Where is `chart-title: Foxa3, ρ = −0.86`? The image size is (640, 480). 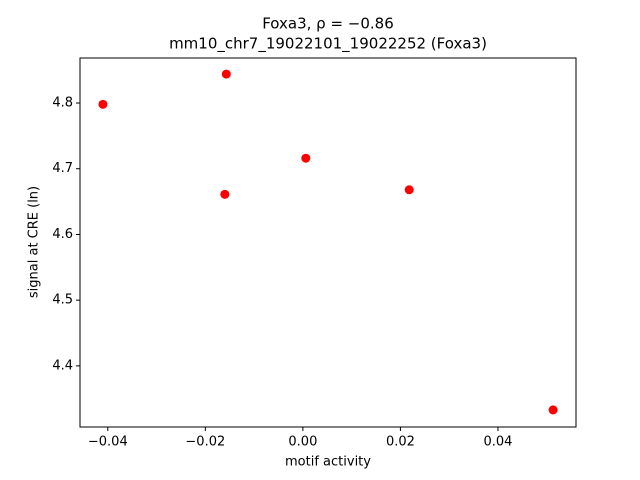
chart-title: Foxa3, ρ = −0.86 is located at coordinates (328, 24).